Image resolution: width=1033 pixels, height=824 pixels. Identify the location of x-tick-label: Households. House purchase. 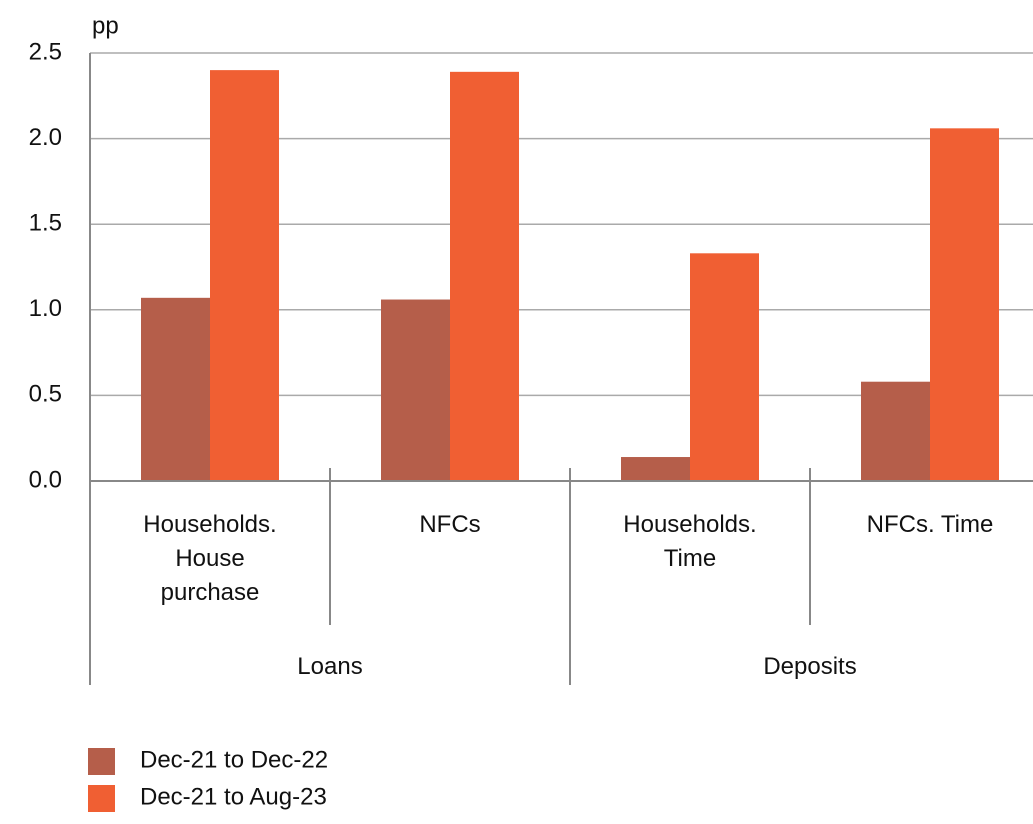
(210, 558).